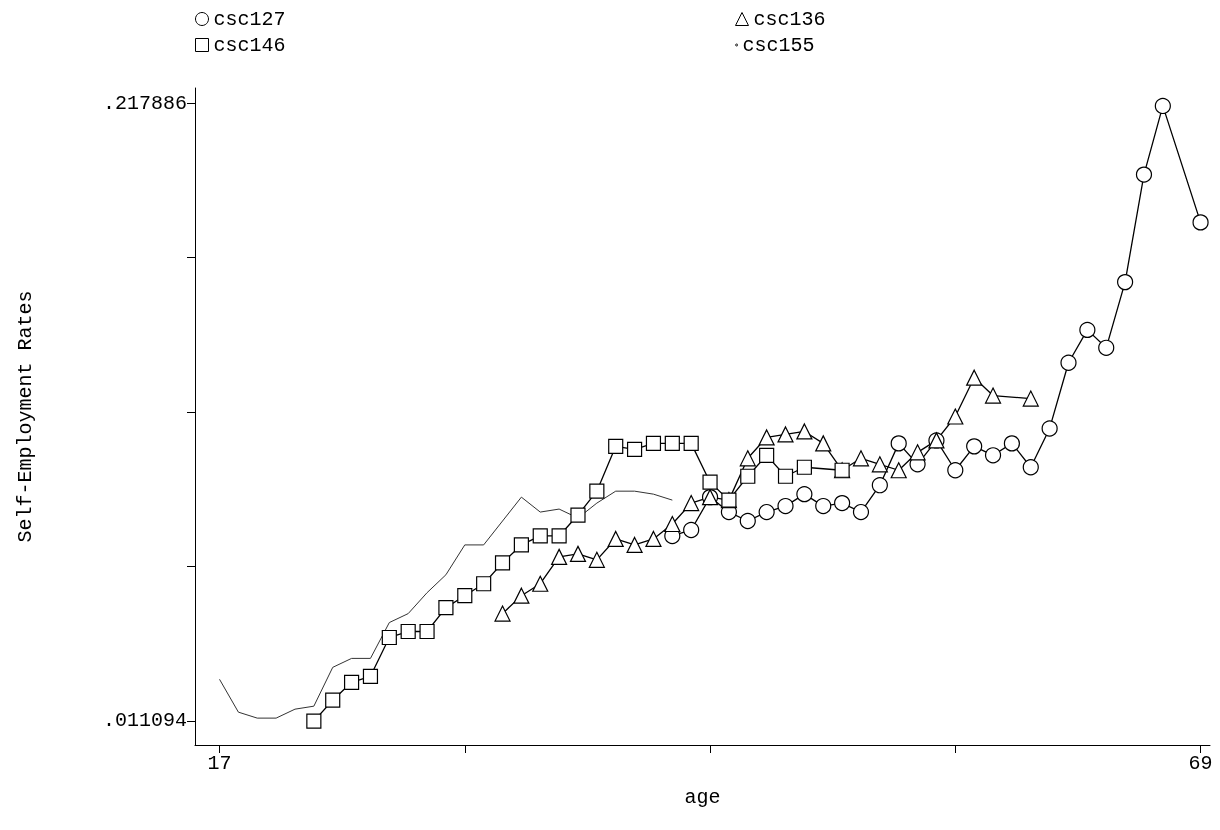  Describe the element at coordinates (789, 19) in the screenshot. I see `legend-label: csc136` at that location.